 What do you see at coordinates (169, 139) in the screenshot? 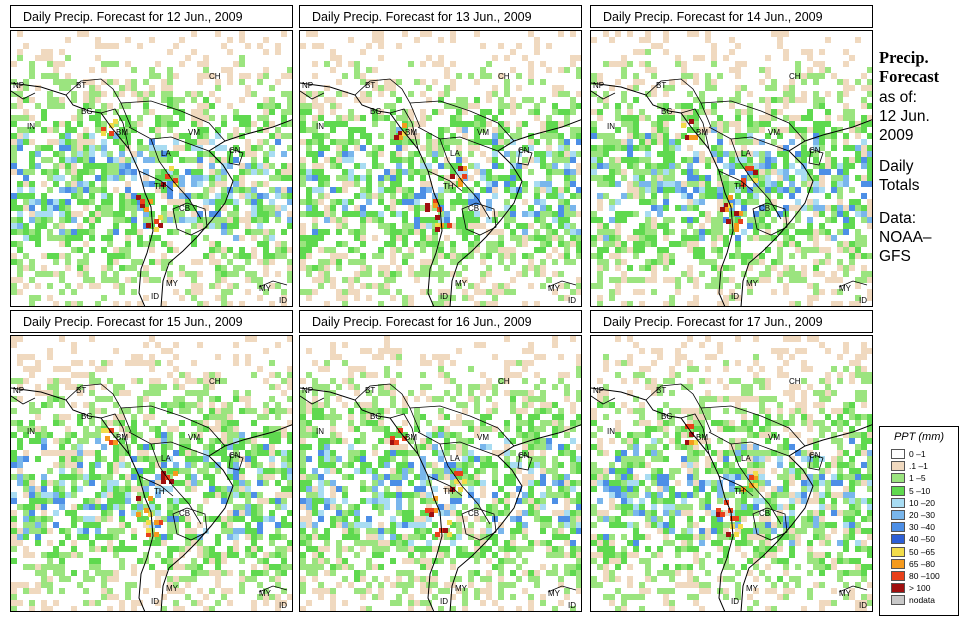
I see `country-border` at bounding box center [169, 139].